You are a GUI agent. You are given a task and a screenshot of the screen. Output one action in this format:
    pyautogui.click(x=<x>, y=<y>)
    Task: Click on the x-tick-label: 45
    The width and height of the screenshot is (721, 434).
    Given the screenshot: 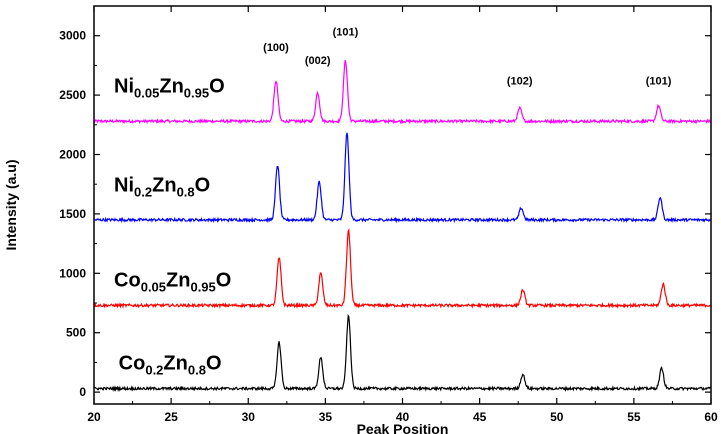 What is the action you would take?
    pyautogui.click(x=480, y=417)
    